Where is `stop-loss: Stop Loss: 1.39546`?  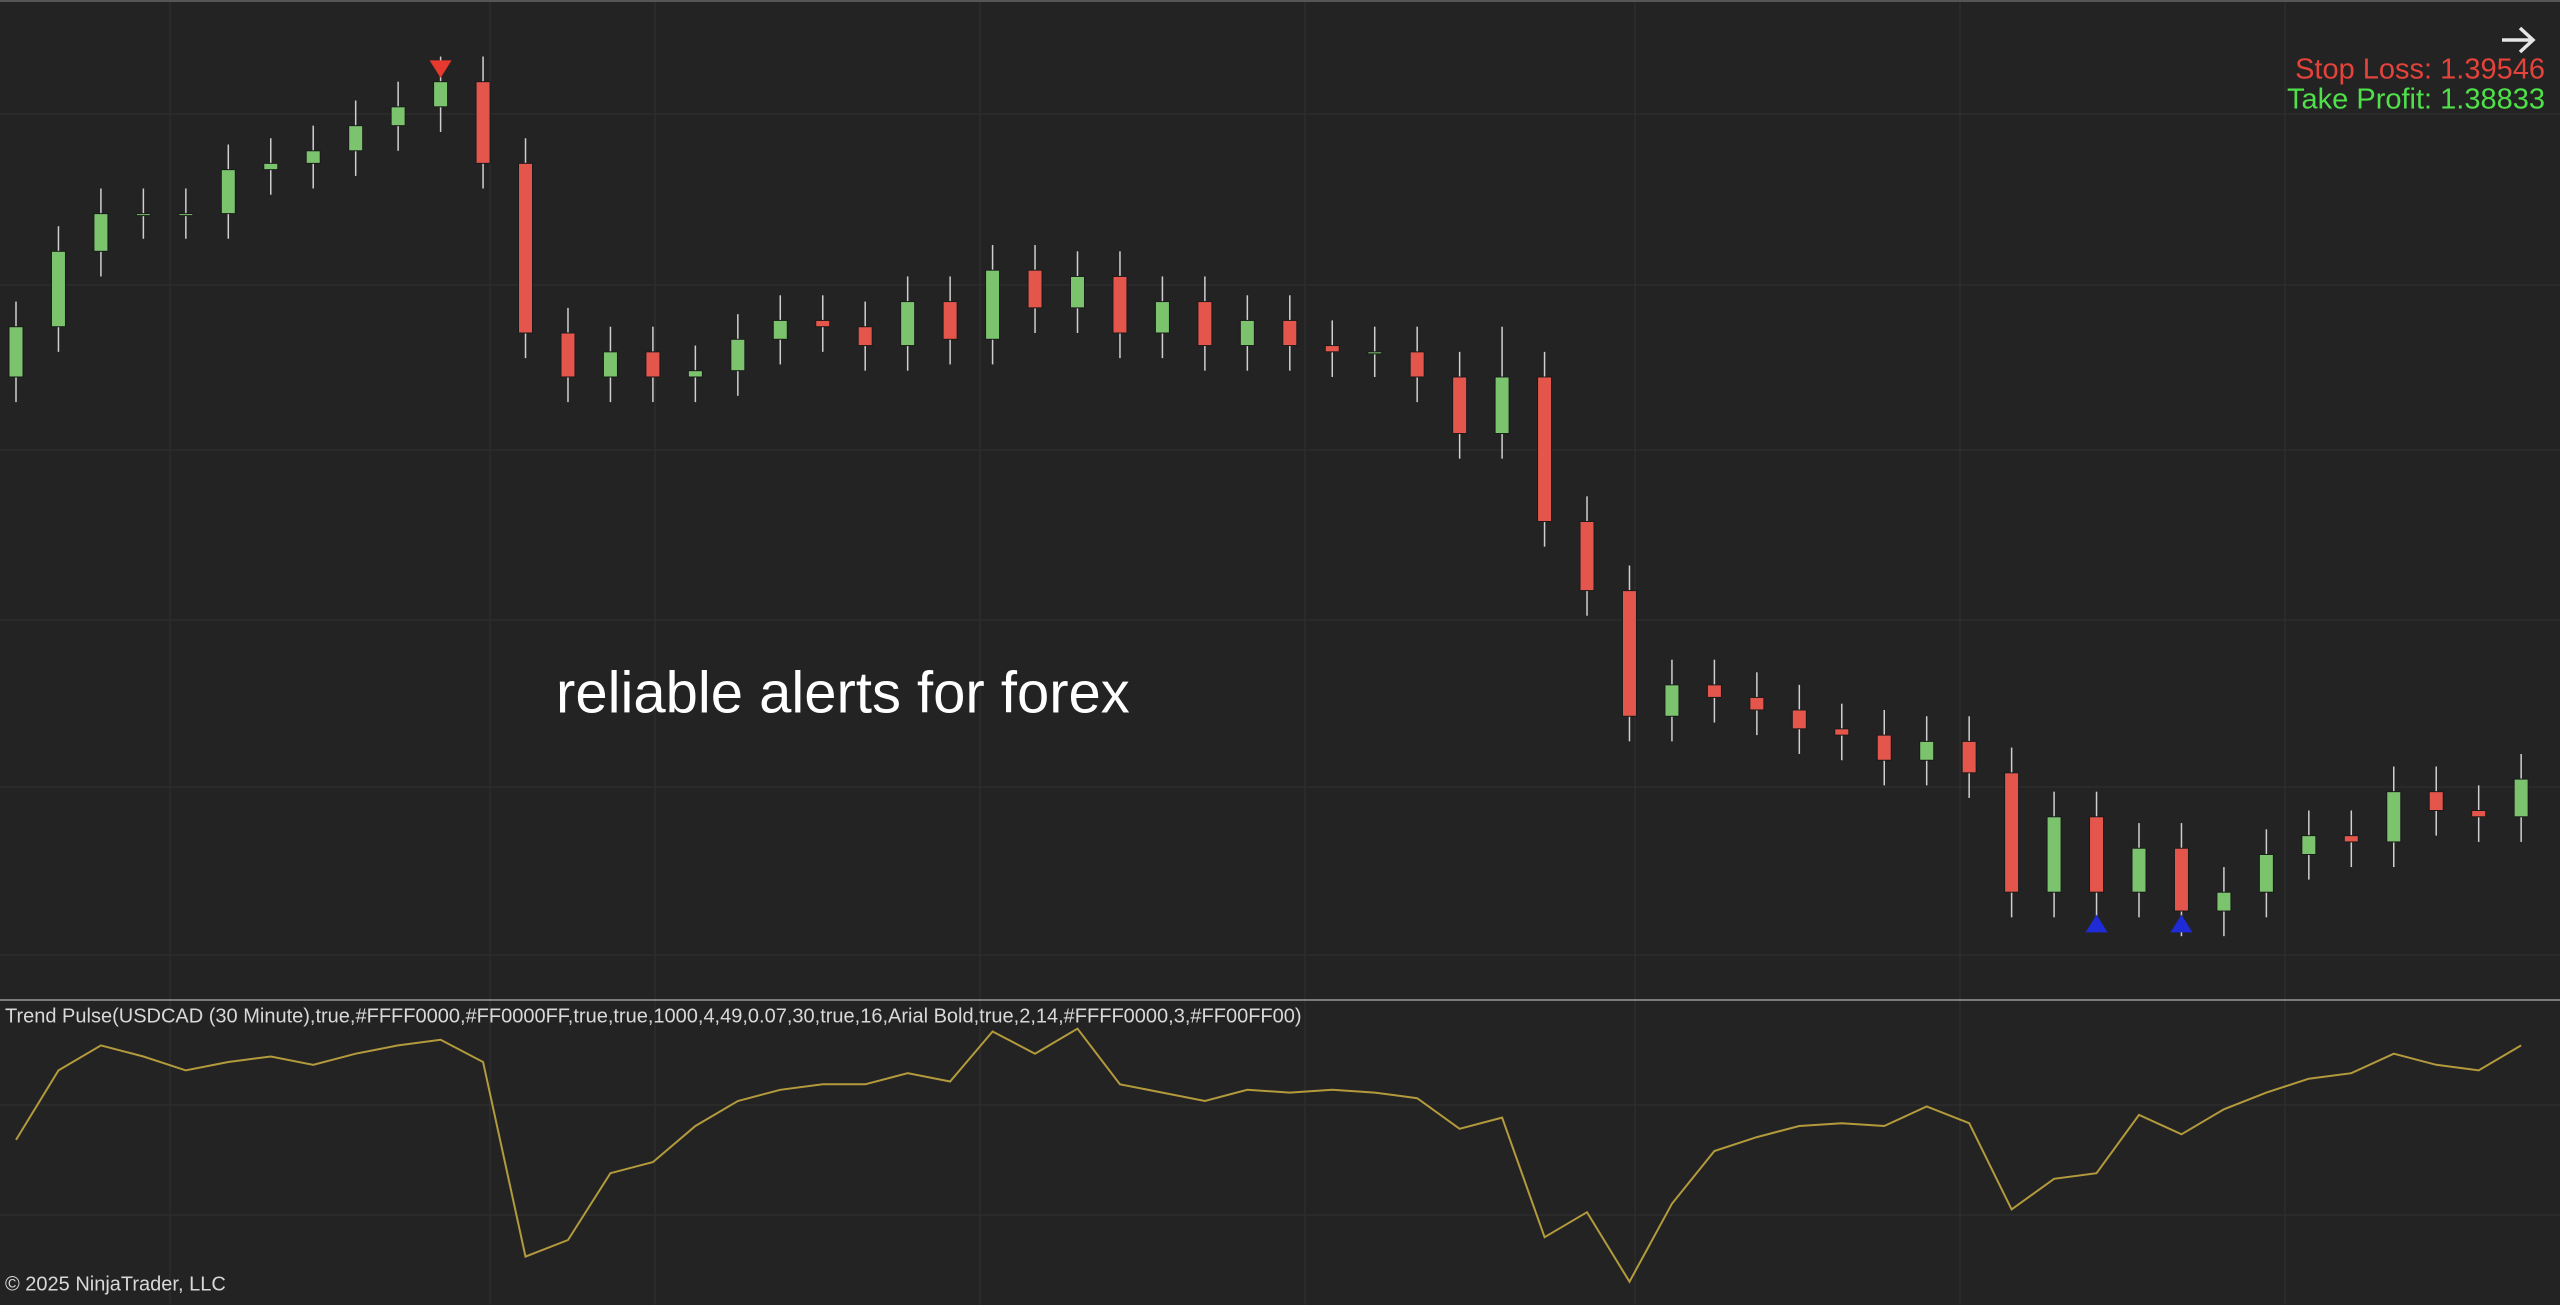 stop-loss: Stop Loss: 1.39546 is located at coordinates (2420, 70).